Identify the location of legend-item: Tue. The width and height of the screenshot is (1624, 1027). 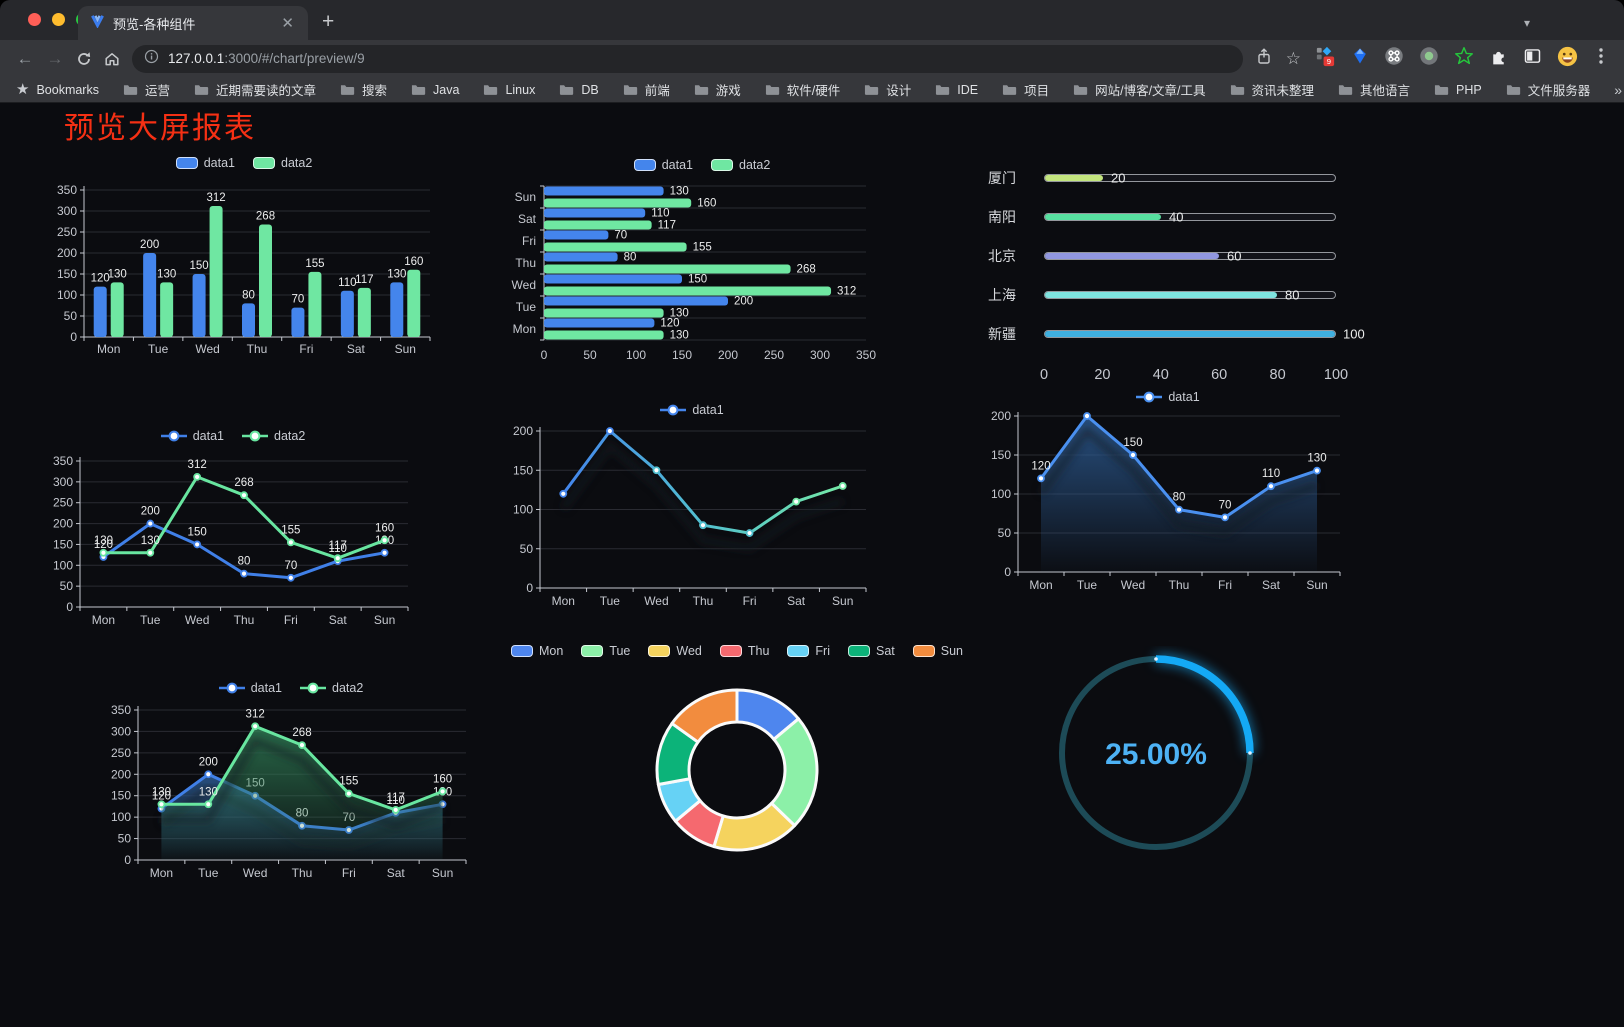
(605, 651).